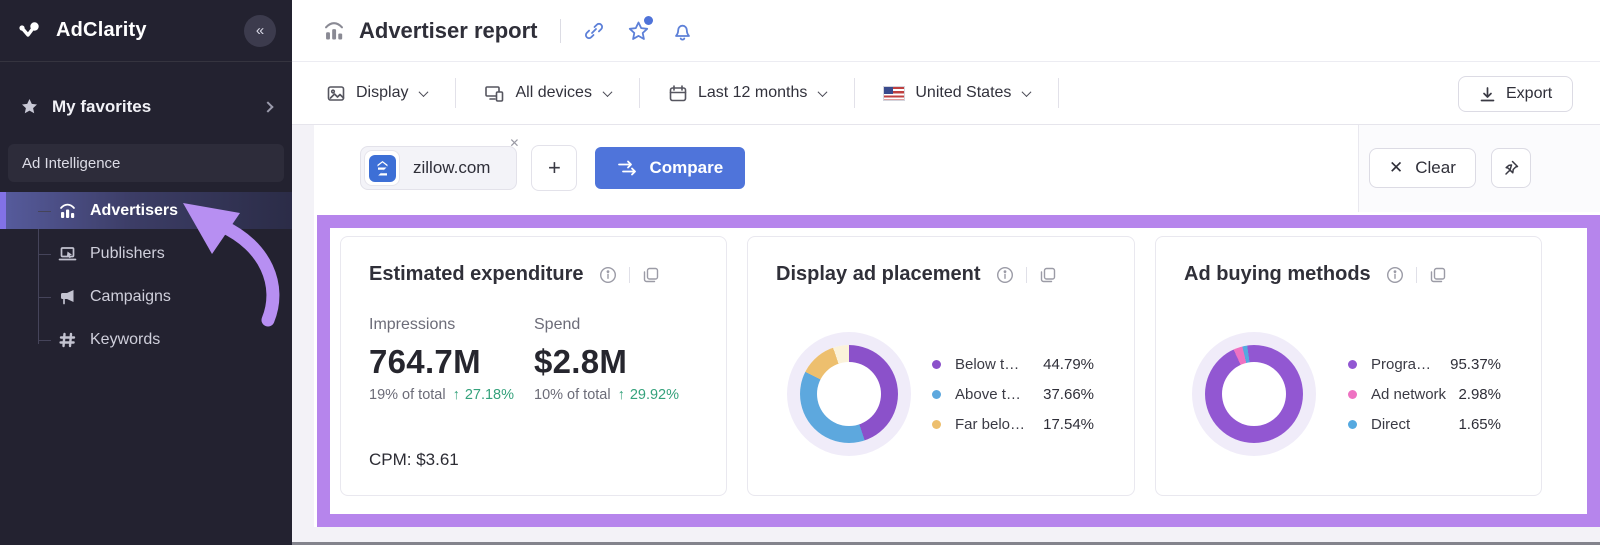 The width and height of the screenshot is (1600, 545). What do you see at coordinates (1254, 394) in the screenshot?
I see `buying-methods-donut-chart` at bounding box center [1254, 394].